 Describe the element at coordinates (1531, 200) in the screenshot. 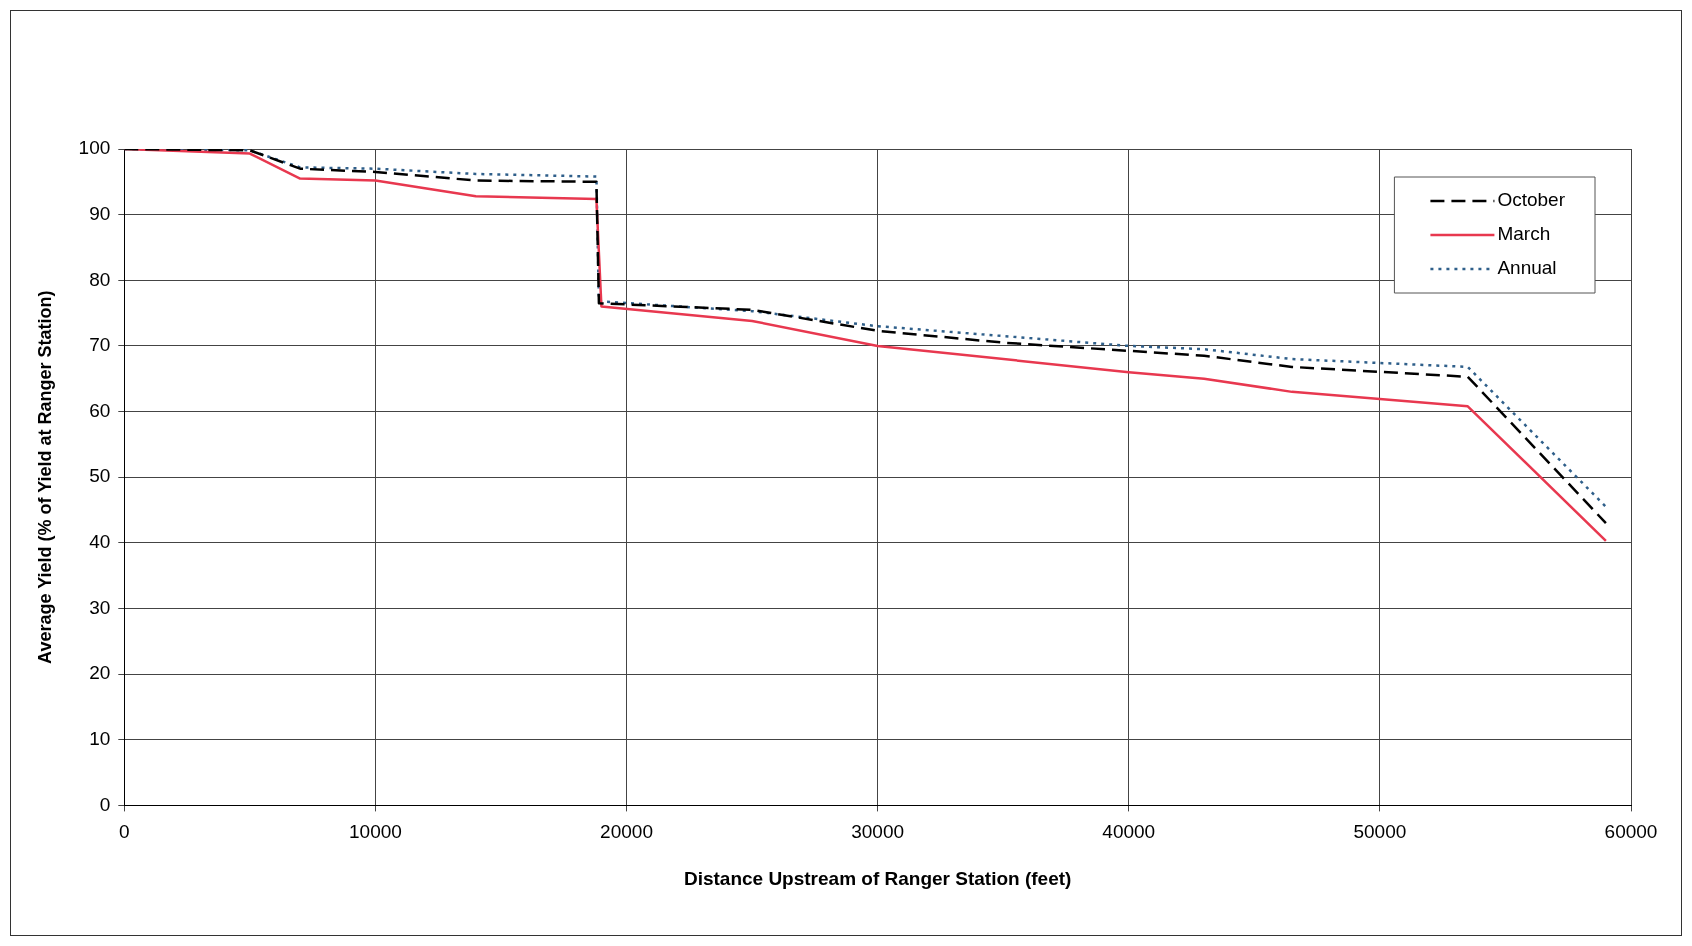

I see `legend-label: October` at that location.